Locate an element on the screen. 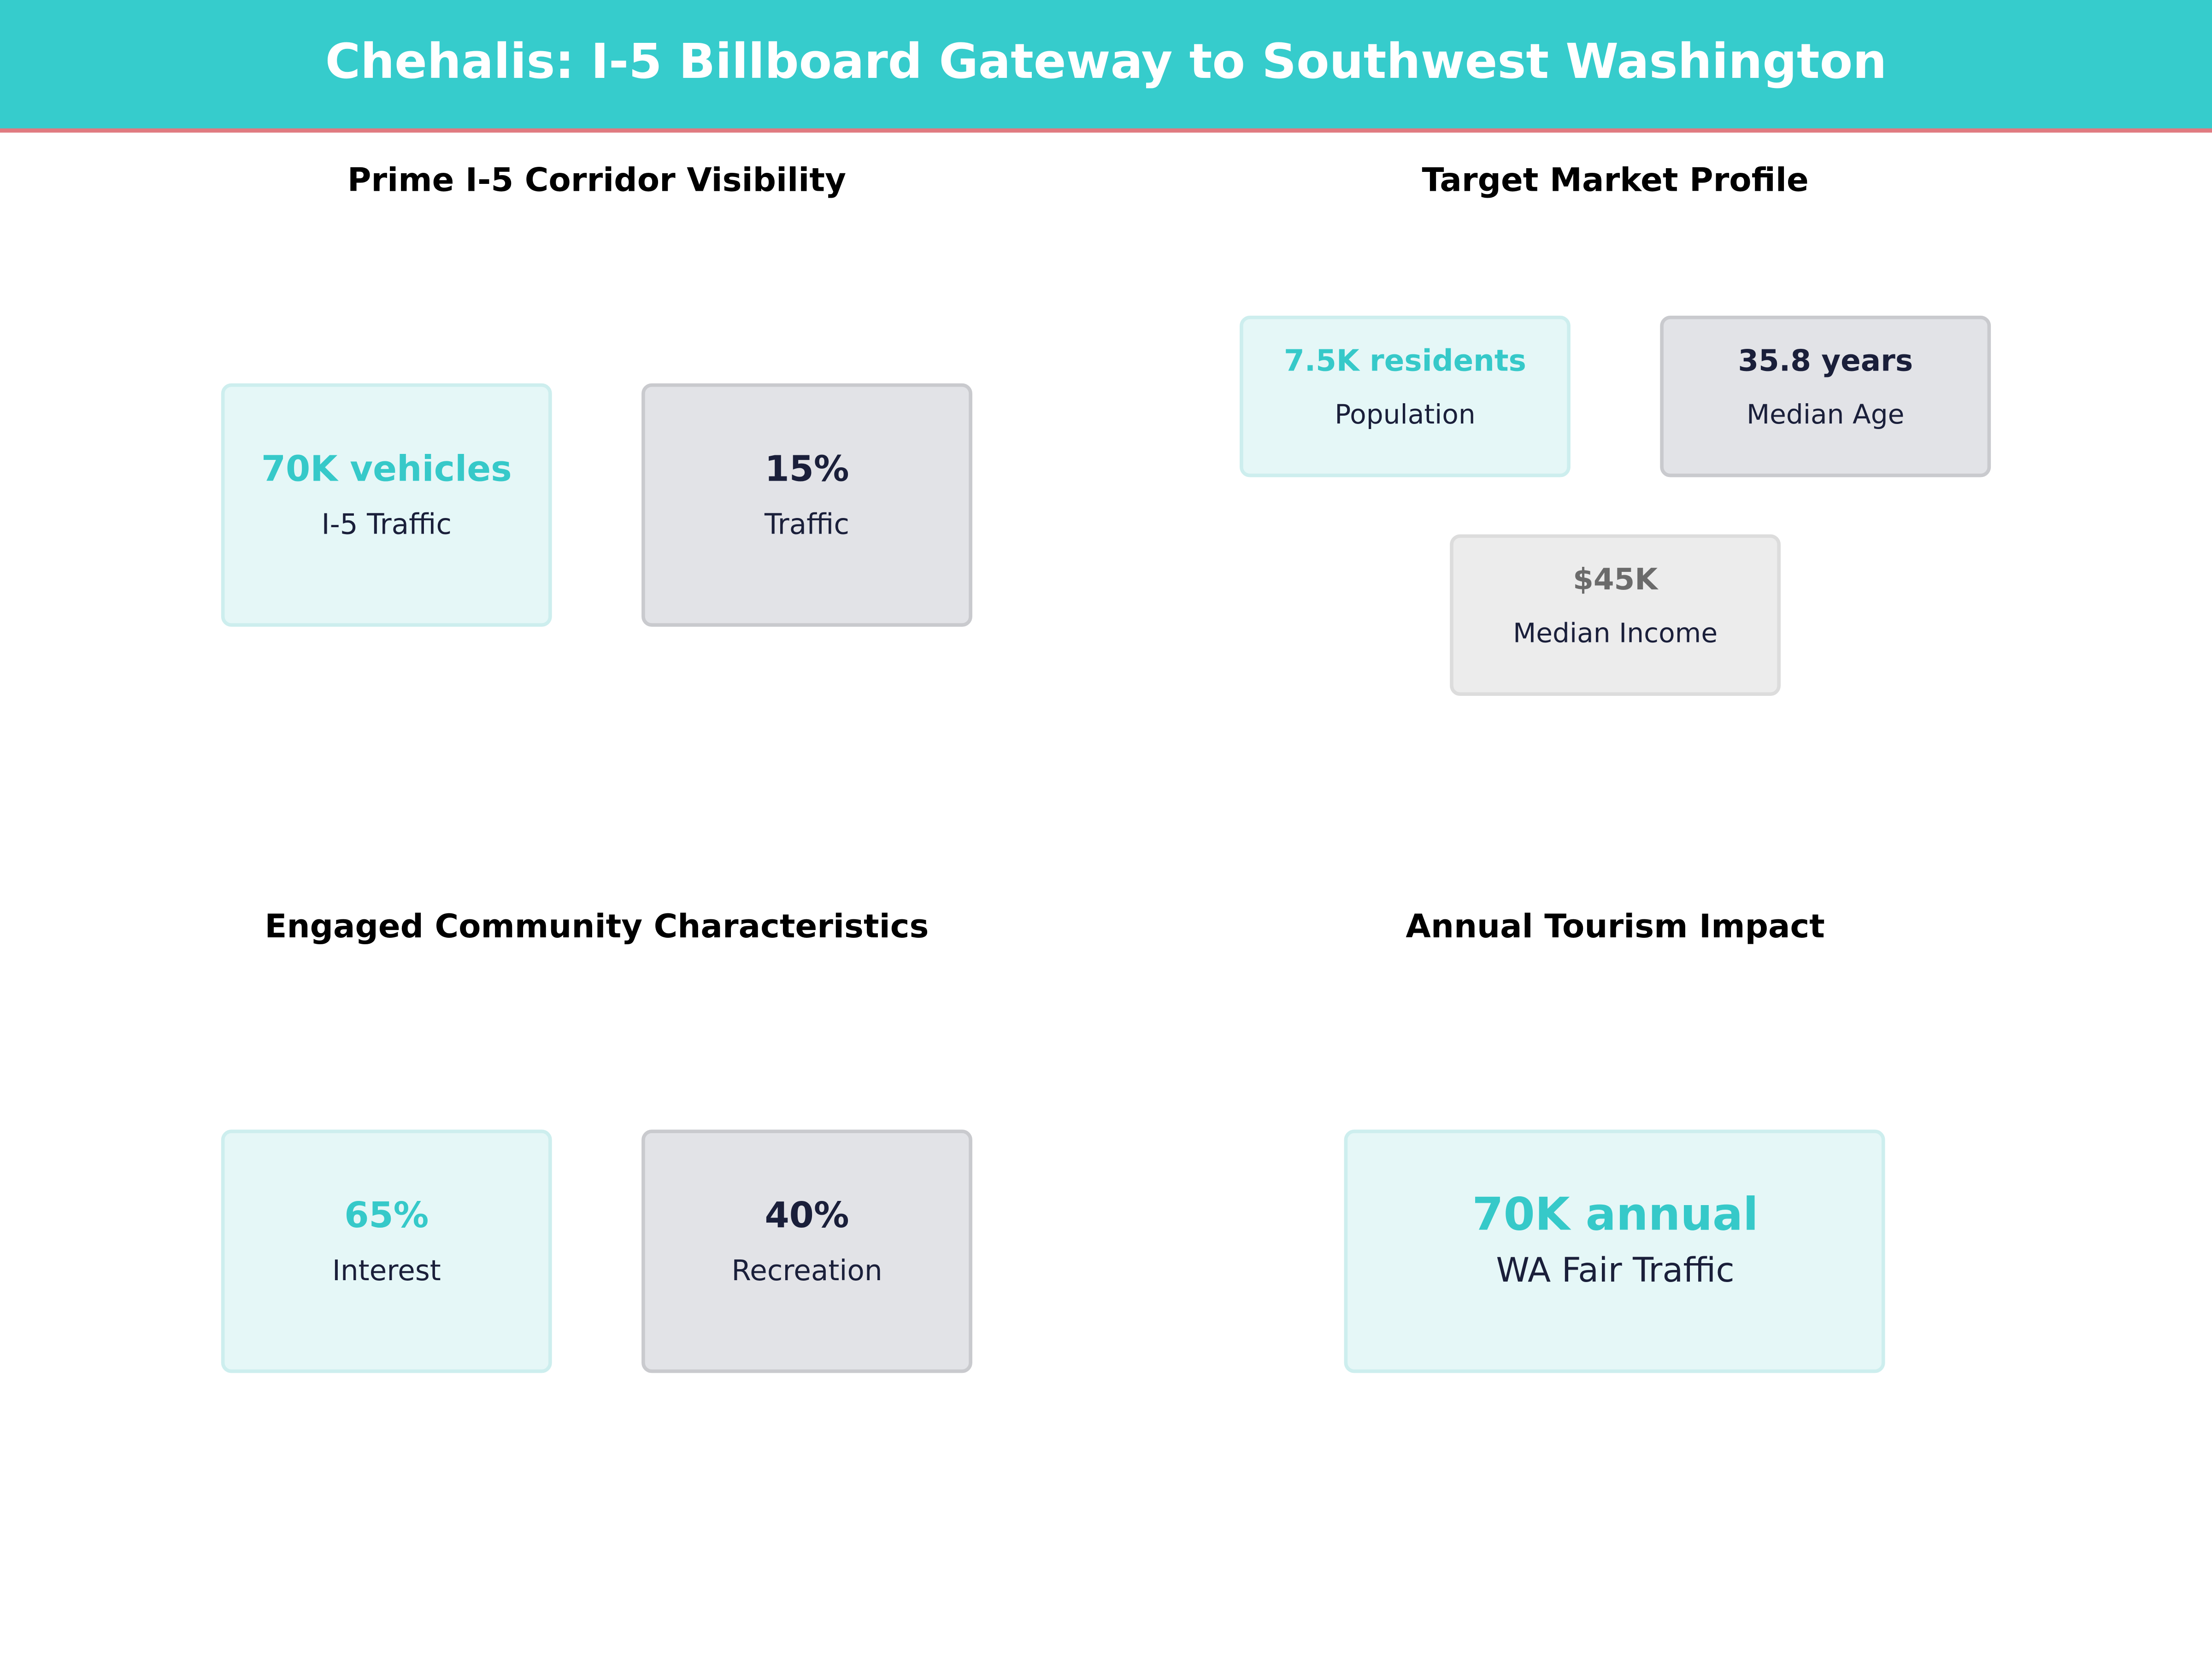  card-label: Median Age is located at coordinates (1826, 414).